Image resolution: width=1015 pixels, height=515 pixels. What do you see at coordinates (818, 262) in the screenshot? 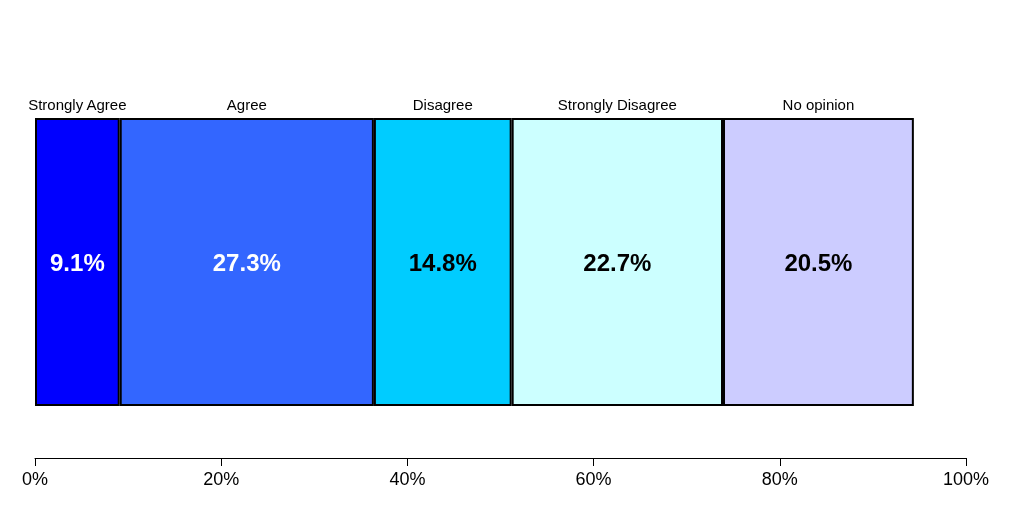
I see `data-label: 20.5%` at bounding box center [818, 262].